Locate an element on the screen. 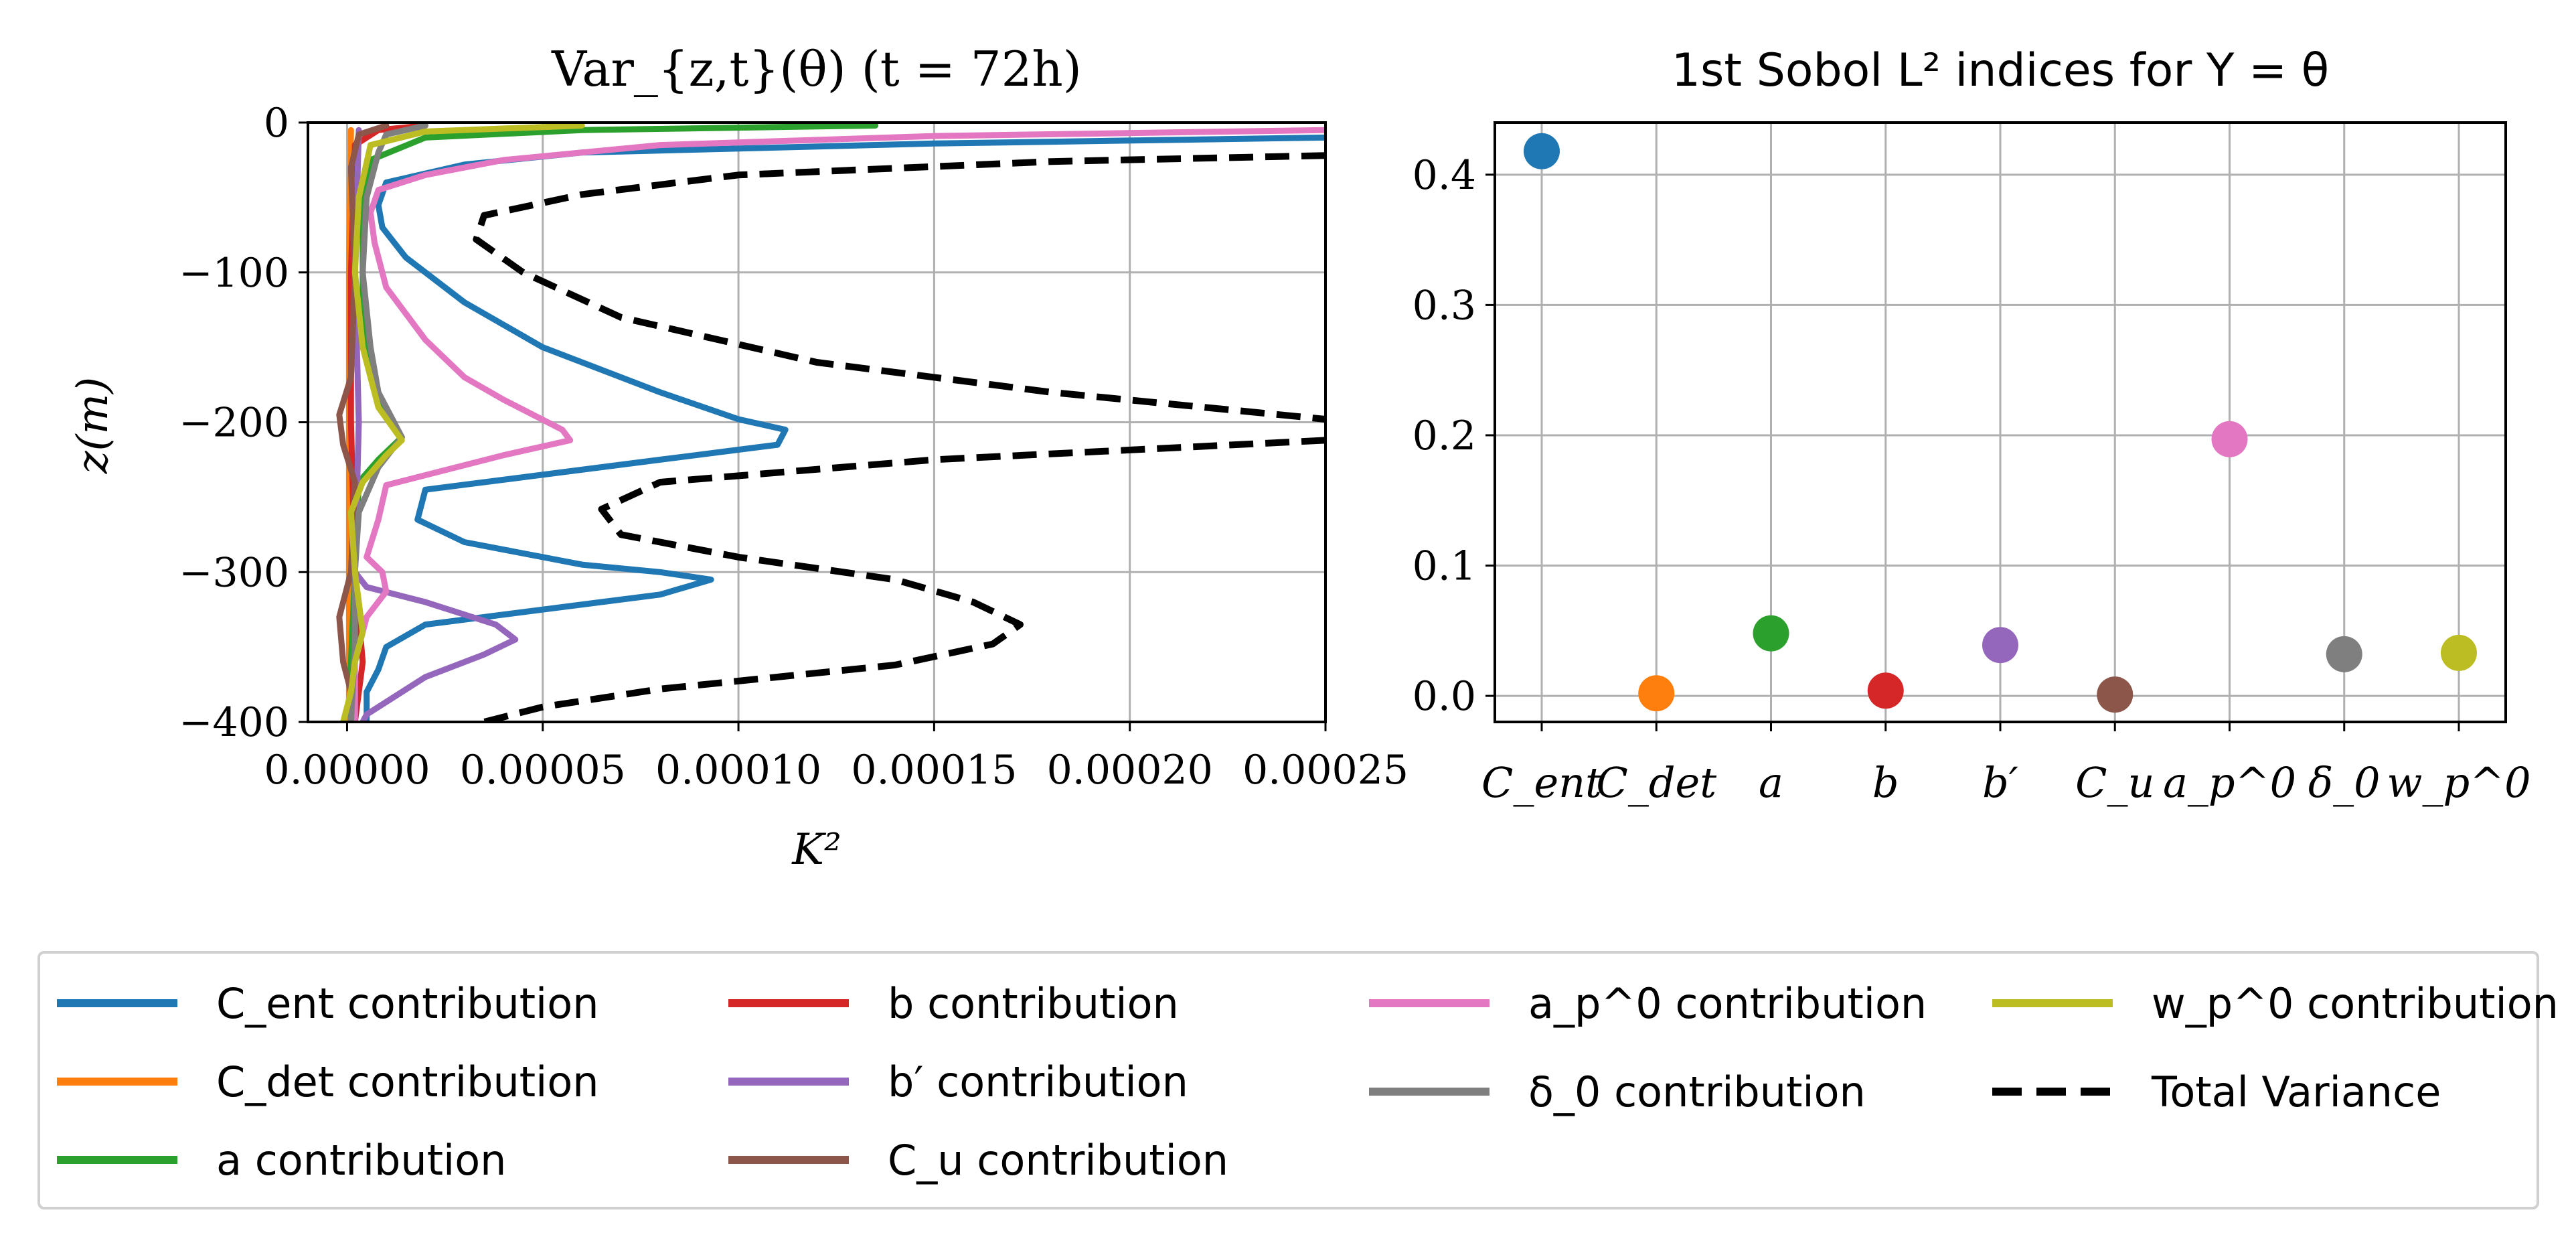  left-x-tick-label: 0.00000 is located at coordinates (347, 770).